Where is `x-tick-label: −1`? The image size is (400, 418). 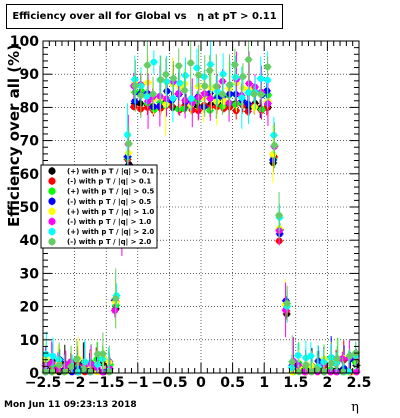
x-tick-label: −1 is located at coordinates (137, 383).